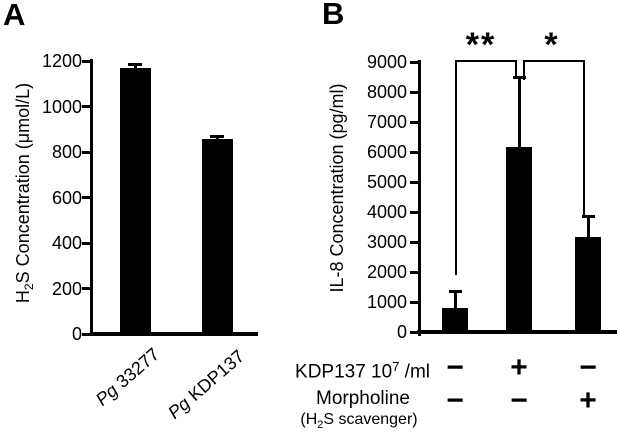 This screenshot has width=621, height=441. Describe the element at coordinates (14, 16) in the screenshot. I see `panel-a-label: A` at that location.